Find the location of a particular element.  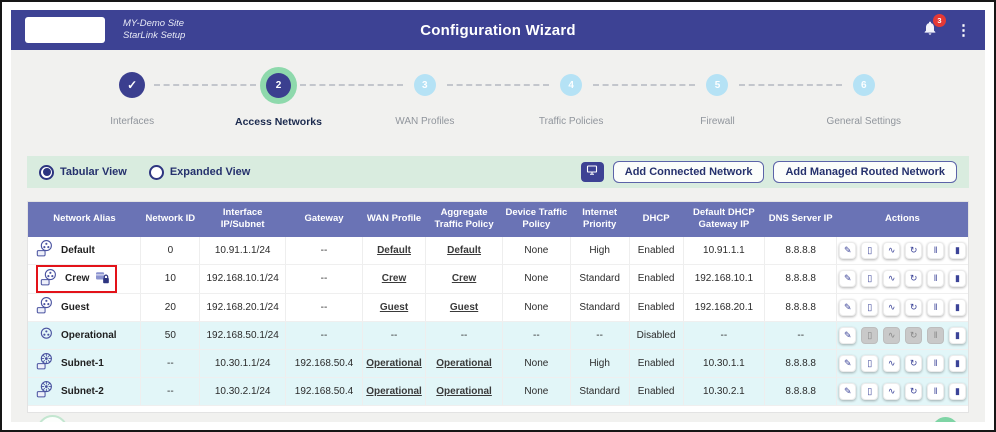

display-view-button is located at coordinates (592, 172).